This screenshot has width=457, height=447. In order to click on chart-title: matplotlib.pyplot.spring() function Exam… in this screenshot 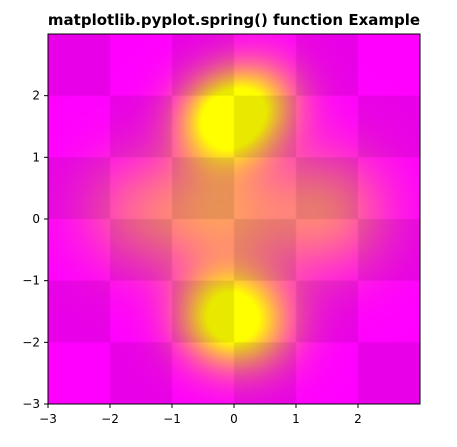, I will do `click(234, 20)`.